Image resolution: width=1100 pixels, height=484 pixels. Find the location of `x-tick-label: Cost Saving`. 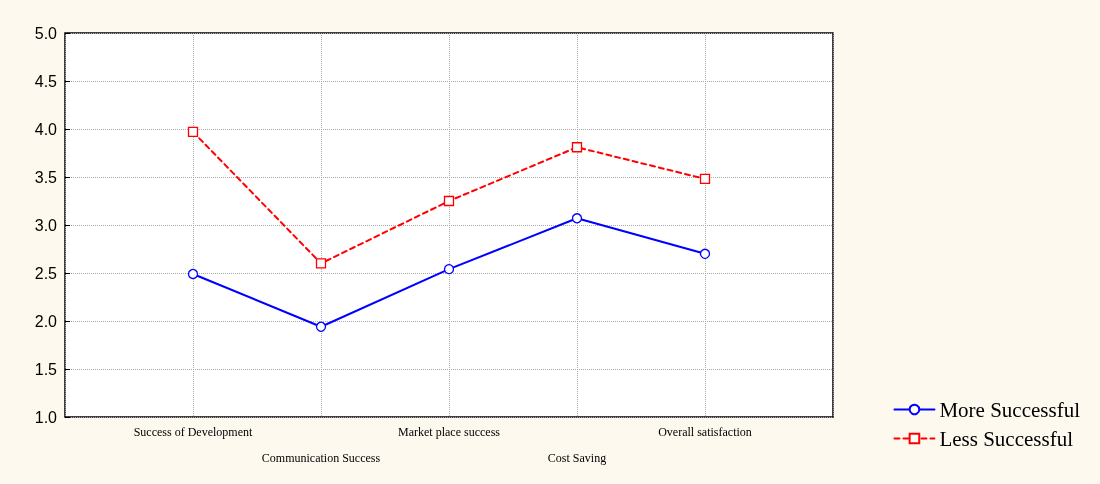

x-tick-label: Cost Saving is located at coordinates (577, 457).